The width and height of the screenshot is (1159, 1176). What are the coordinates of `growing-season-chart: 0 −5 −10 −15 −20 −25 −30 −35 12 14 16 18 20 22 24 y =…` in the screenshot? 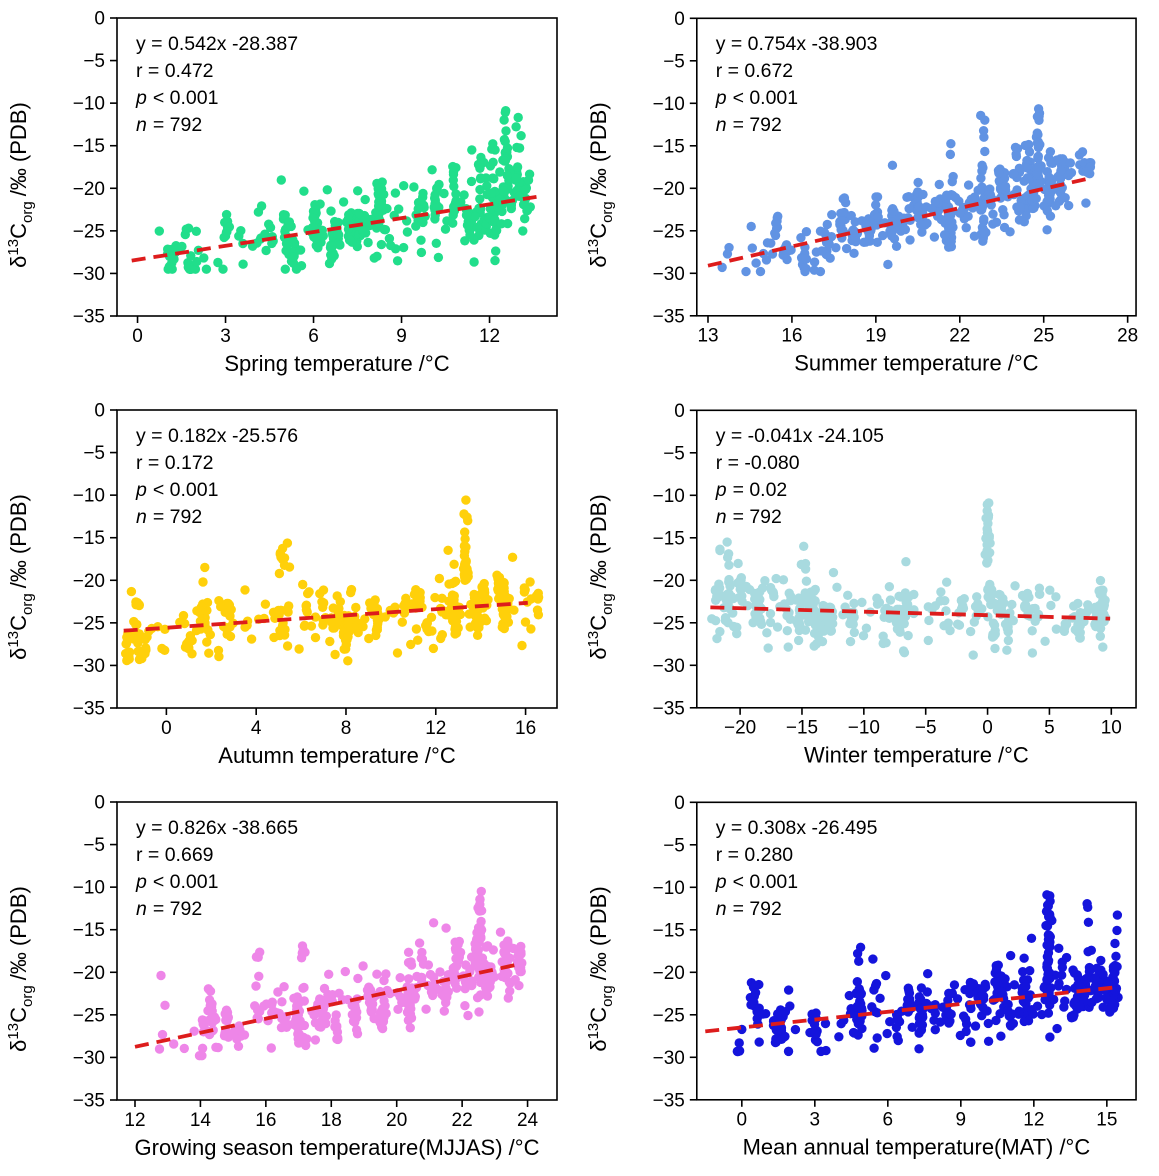 It's located at (281, 976).